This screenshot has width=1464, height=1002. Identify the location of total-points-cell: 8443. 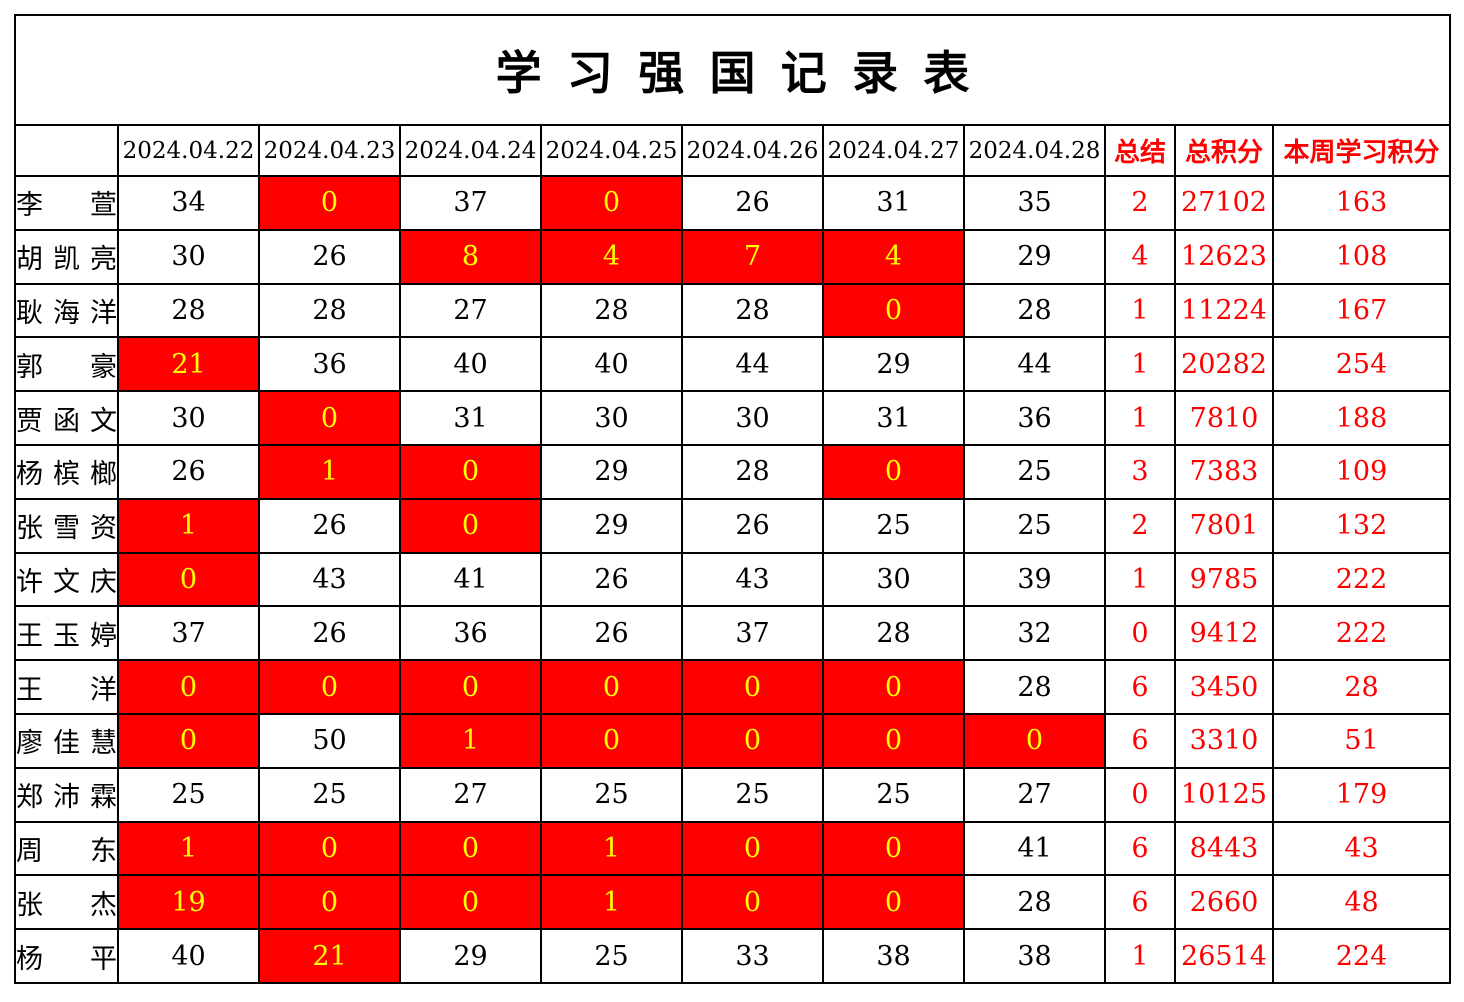
(1224, 848).